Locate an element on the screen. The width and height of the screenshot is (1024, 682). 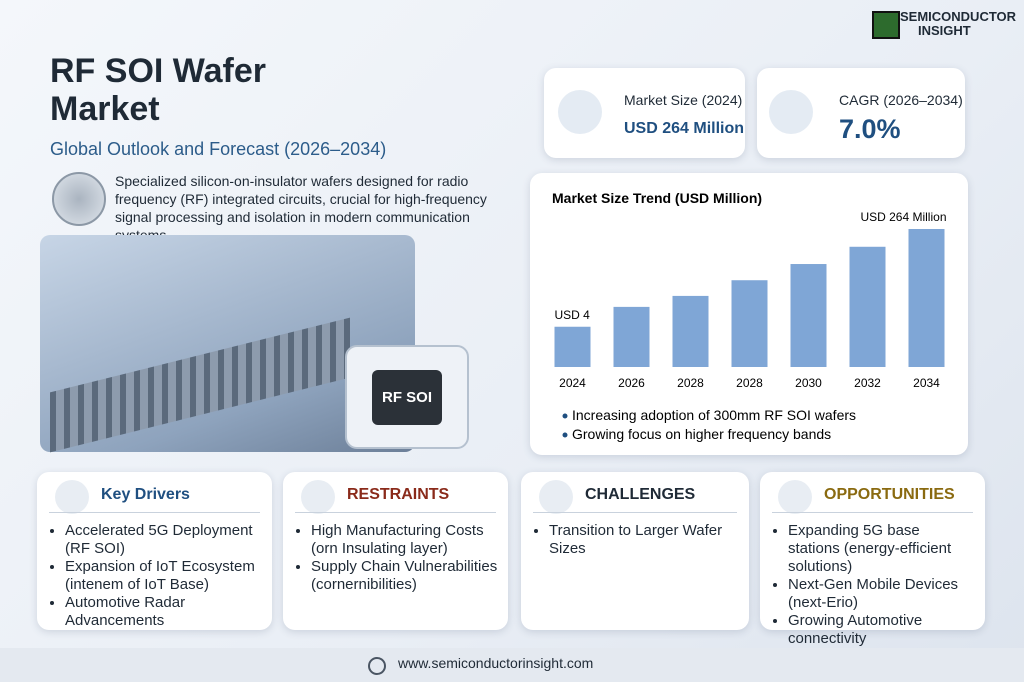
stat-card: Market Size (2024) USD 264 Million is located at coordinates (644, 113).